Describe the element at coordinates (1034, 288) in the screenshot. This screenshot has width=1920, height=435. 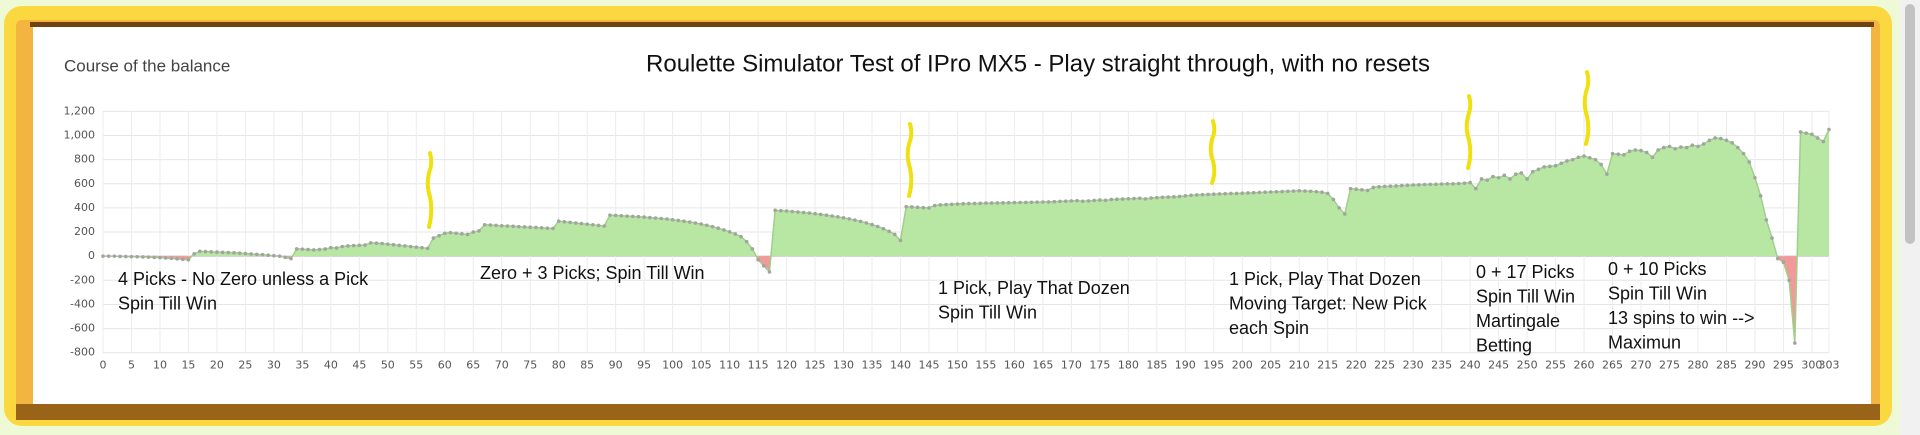
I see `annotation: 1 Pick, Play That Dozen` at that location.